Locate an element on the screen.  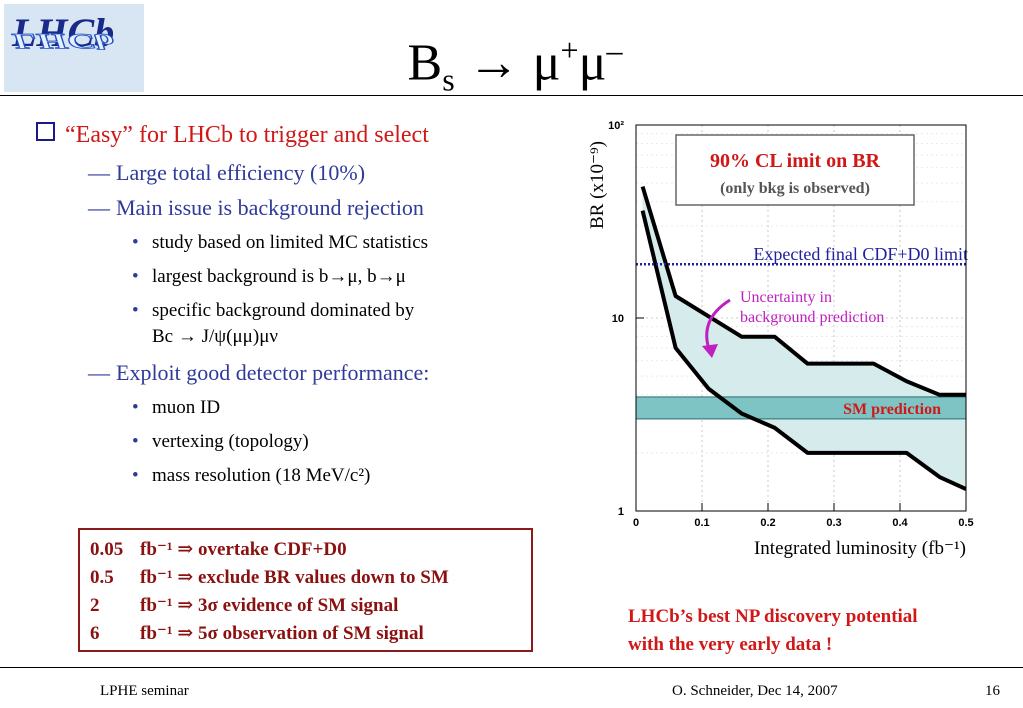
bullet-mc-statistics: • study based on limited MC statistics is located at coordinates (280, 242).